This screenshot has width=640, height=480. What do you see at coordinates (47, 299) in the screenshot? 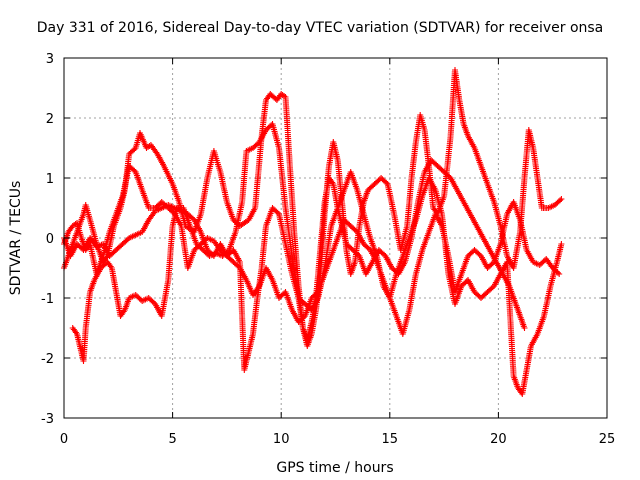
I see `y-tick-label: -1` at bounding box center [47, 299].